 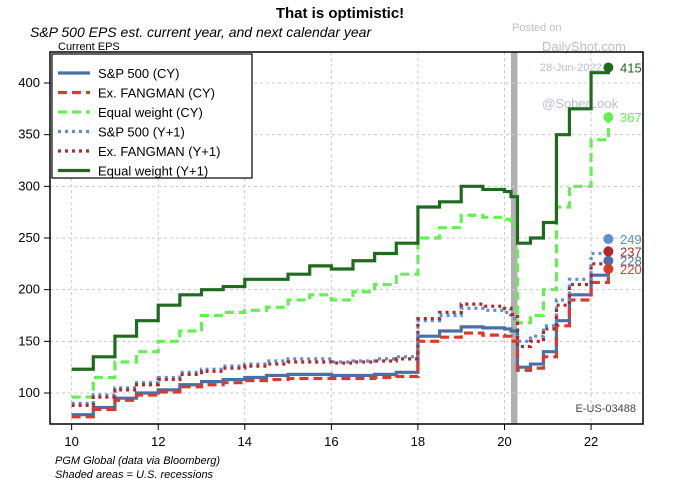 I want to click on x-tick-label: 16, so click(x=331, y=441).